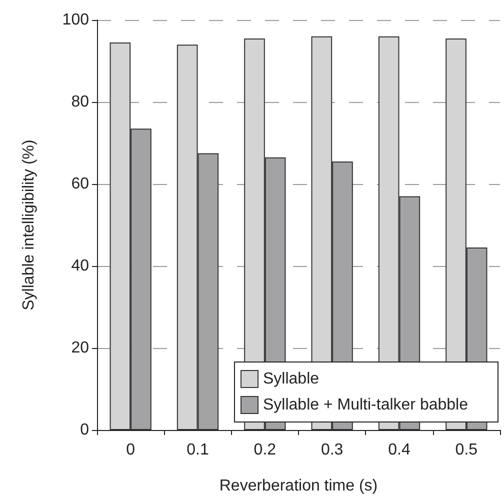 The width and height of the screenshot is (504, 502). Describe the element at coordinates (365, 405) in the screenshot. I see `legend-label: Syllable + Multi-talker babble` at that location.